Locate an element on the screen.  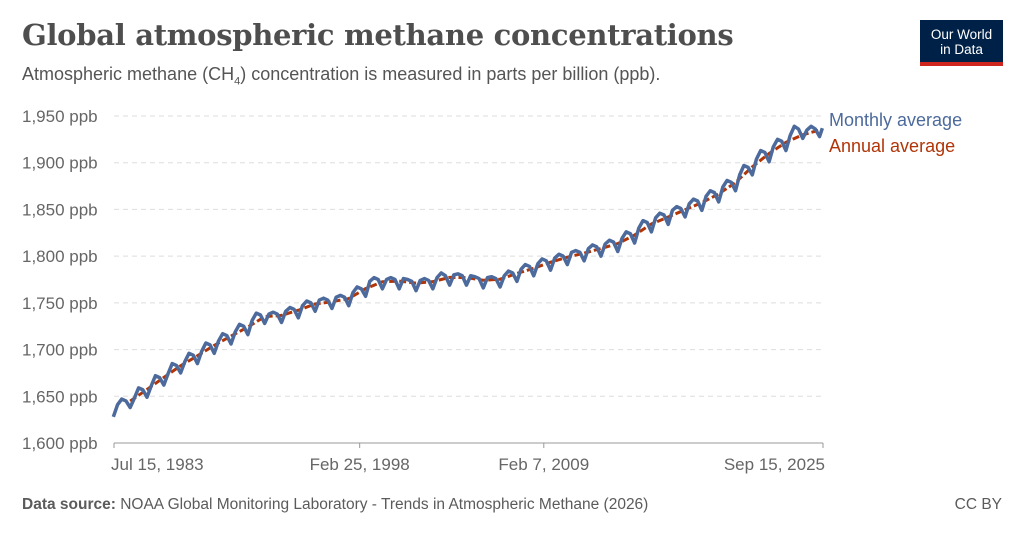
x-tick-label: Jul 15, 1983 is located at coordinates (157, 464).